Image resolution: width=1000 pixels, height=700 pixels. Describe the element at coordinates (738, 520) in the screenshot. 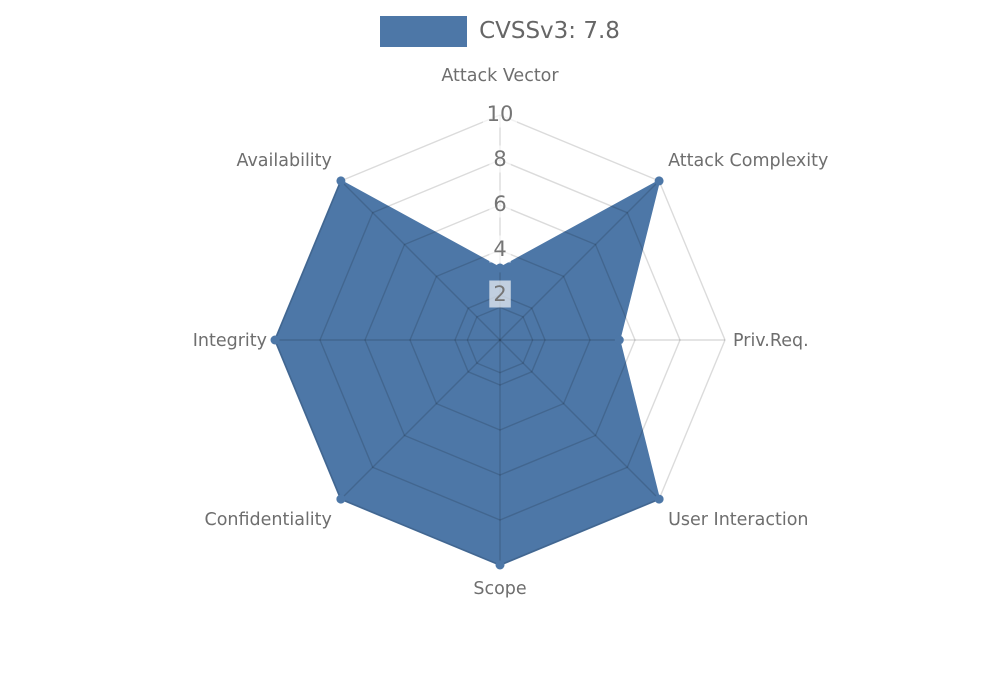

I see `axis-label-user-interaction: User Interaction` at that location.